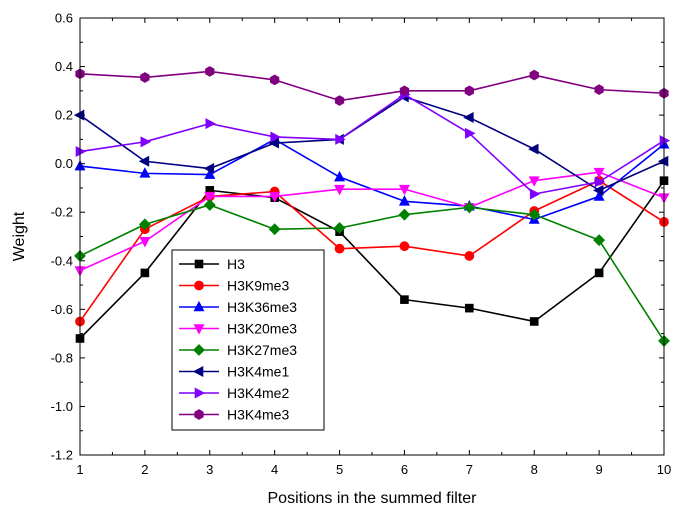 The width and height of the screenshot is (675, 512). Describe the element at coordinates (62, 357) in the screenshot. I see `y-tick-label: -0.8` at that location.